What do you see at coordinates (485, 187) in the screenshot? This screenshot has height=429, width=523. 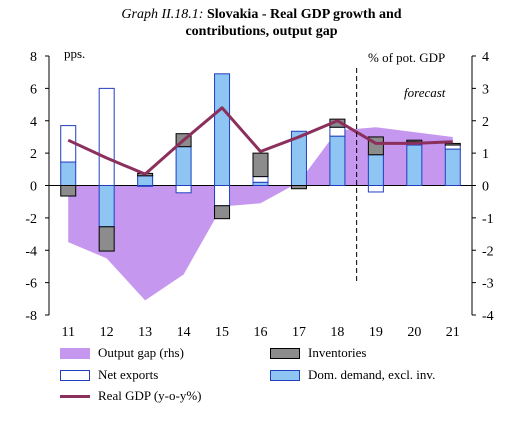 I see `right-tick-label-0: 0` at bounding box center [485, 187].